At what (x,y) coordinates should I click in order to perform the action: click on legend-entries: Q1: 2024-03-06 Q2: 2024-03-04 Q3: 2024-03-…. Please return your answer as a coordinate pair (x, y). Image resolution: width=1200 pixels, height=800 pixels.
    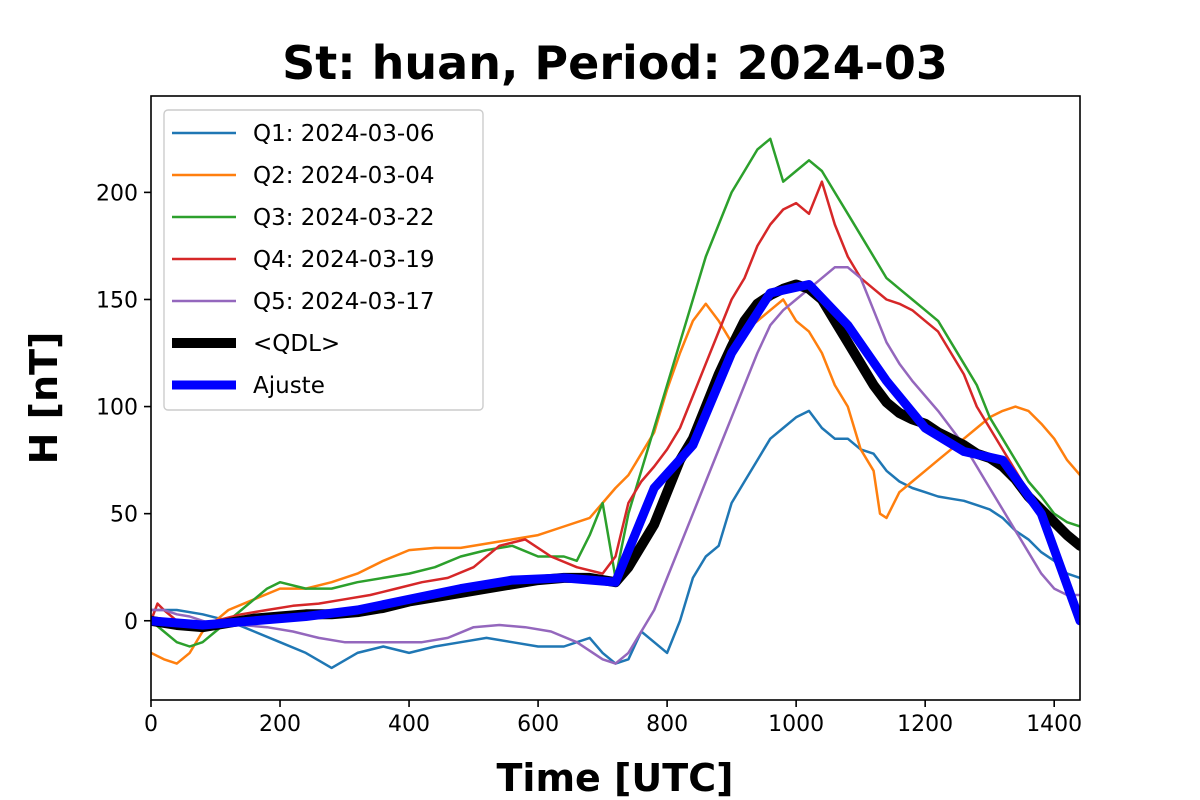
    Looking at the image, I should click on (303, 260).